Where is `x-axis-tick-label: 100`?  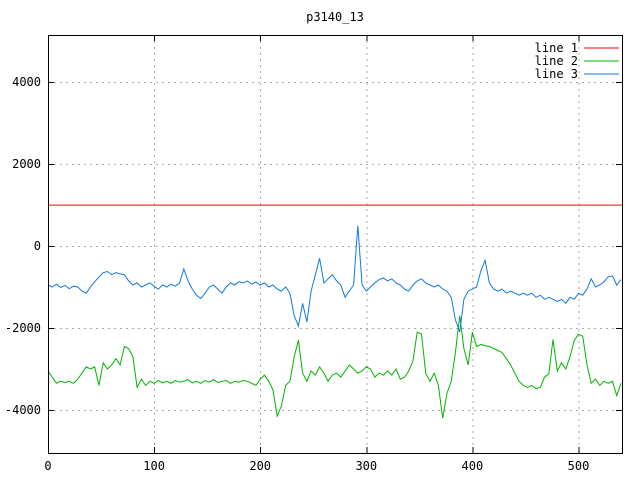
x-axis-tick-label: 100 is located at coordinates (154, 466).